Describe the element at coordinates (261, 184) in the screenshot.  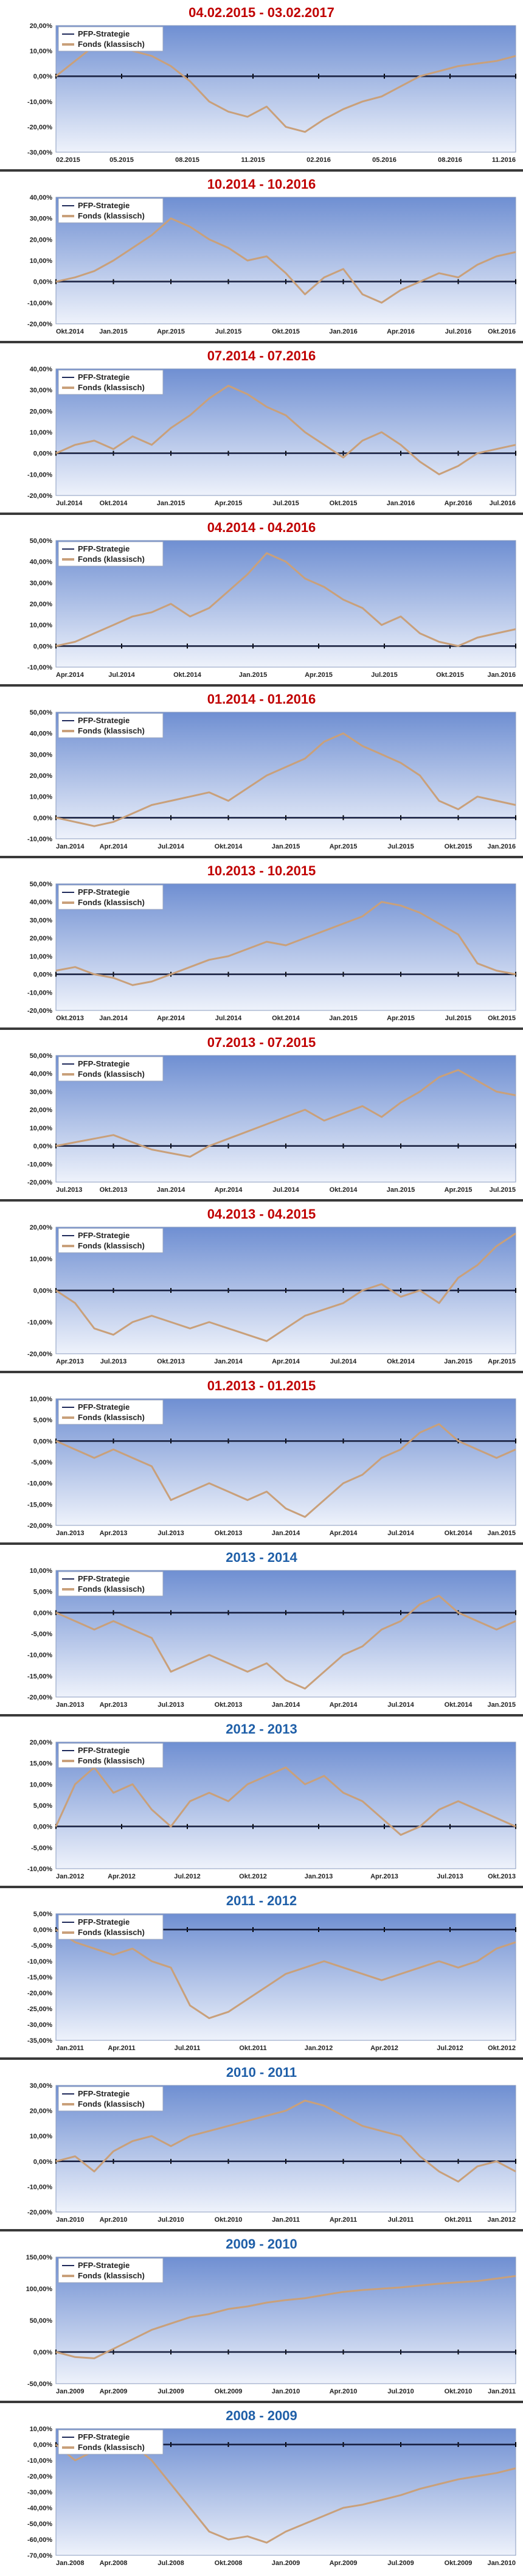
I see `chart-title: 10.2014 - 10.2016` at that location.